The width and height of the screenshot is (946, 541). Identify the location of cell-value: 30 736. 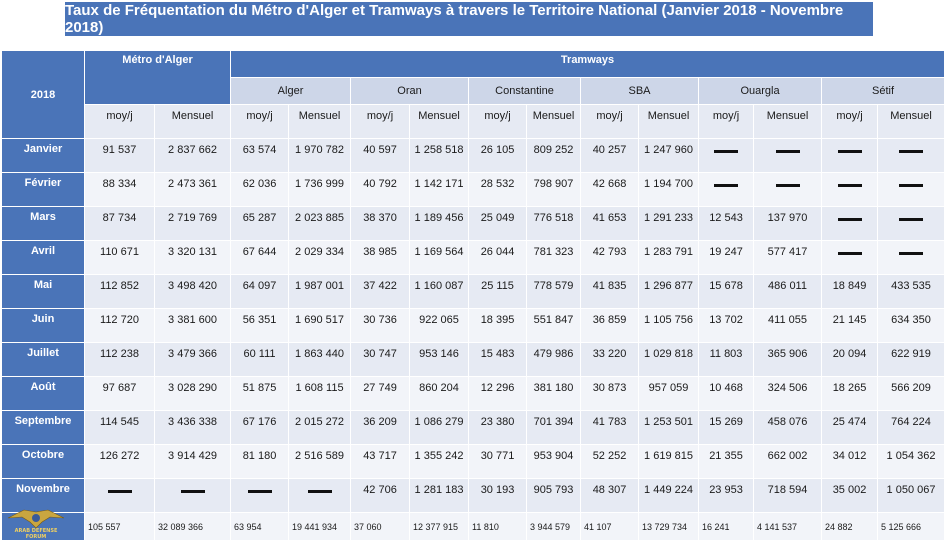
(380, 320).